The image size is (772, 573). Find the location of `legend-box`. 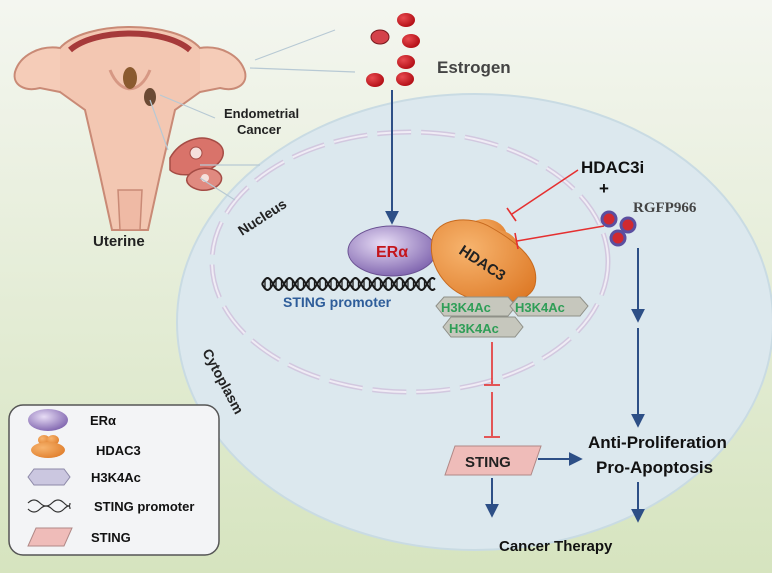

legend-box is located at coordinates (114, 480).